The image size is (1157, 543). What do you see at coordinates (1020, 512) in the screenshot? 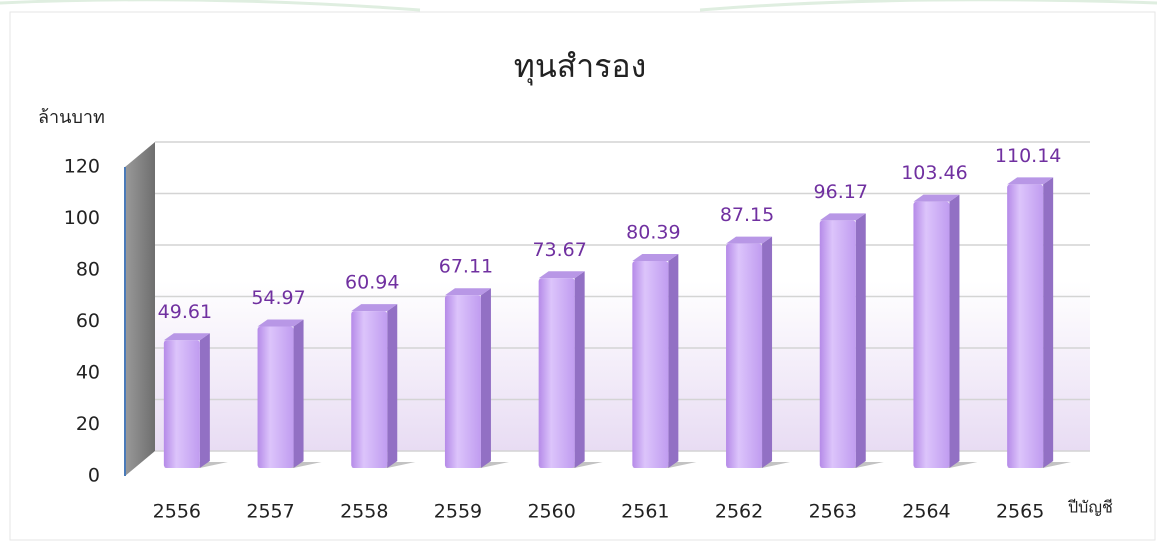
I see `x-tick-label: 2565` at bounding box center [1020, 512].